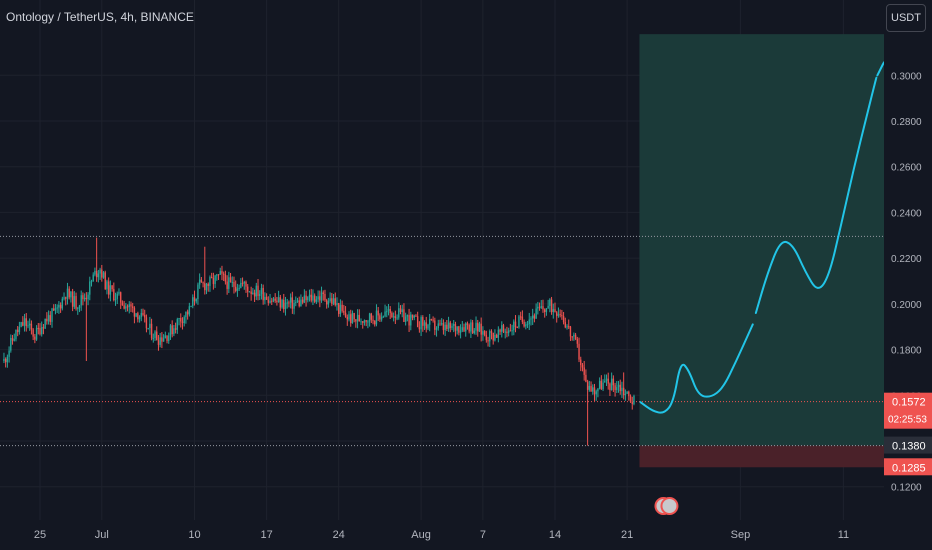 This screenshot has height=550, width=932. Describe the element at coordinates (906, 168) in the screenshot. I see `y-tick-label: 0.2600` at that location.